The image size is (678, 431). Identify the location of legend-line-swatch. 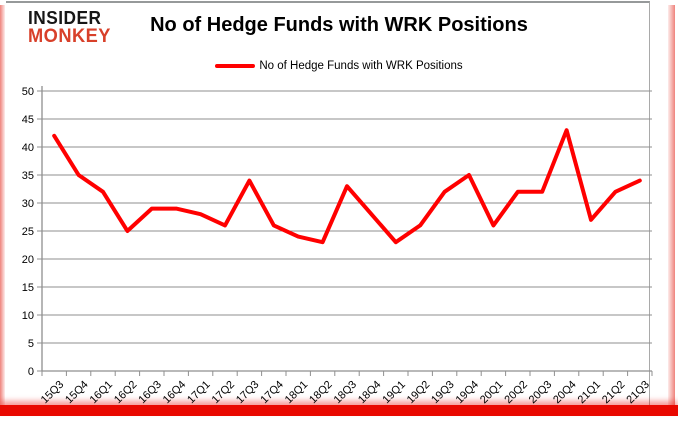
(235, 66).